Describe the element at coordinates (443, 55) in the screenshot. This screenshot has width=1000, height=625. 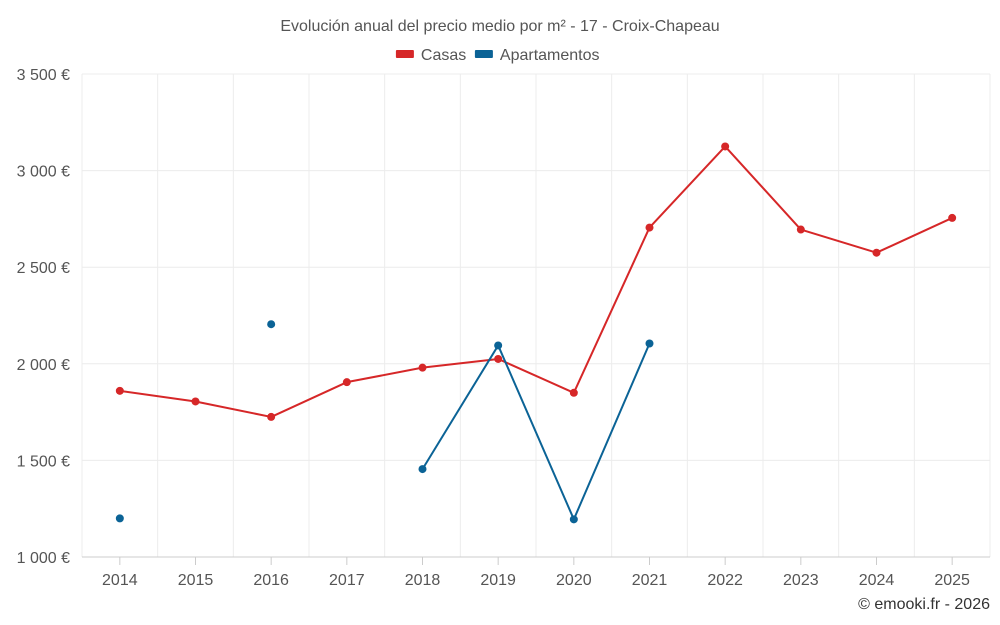
I see `legend-label: Casas` at that location.